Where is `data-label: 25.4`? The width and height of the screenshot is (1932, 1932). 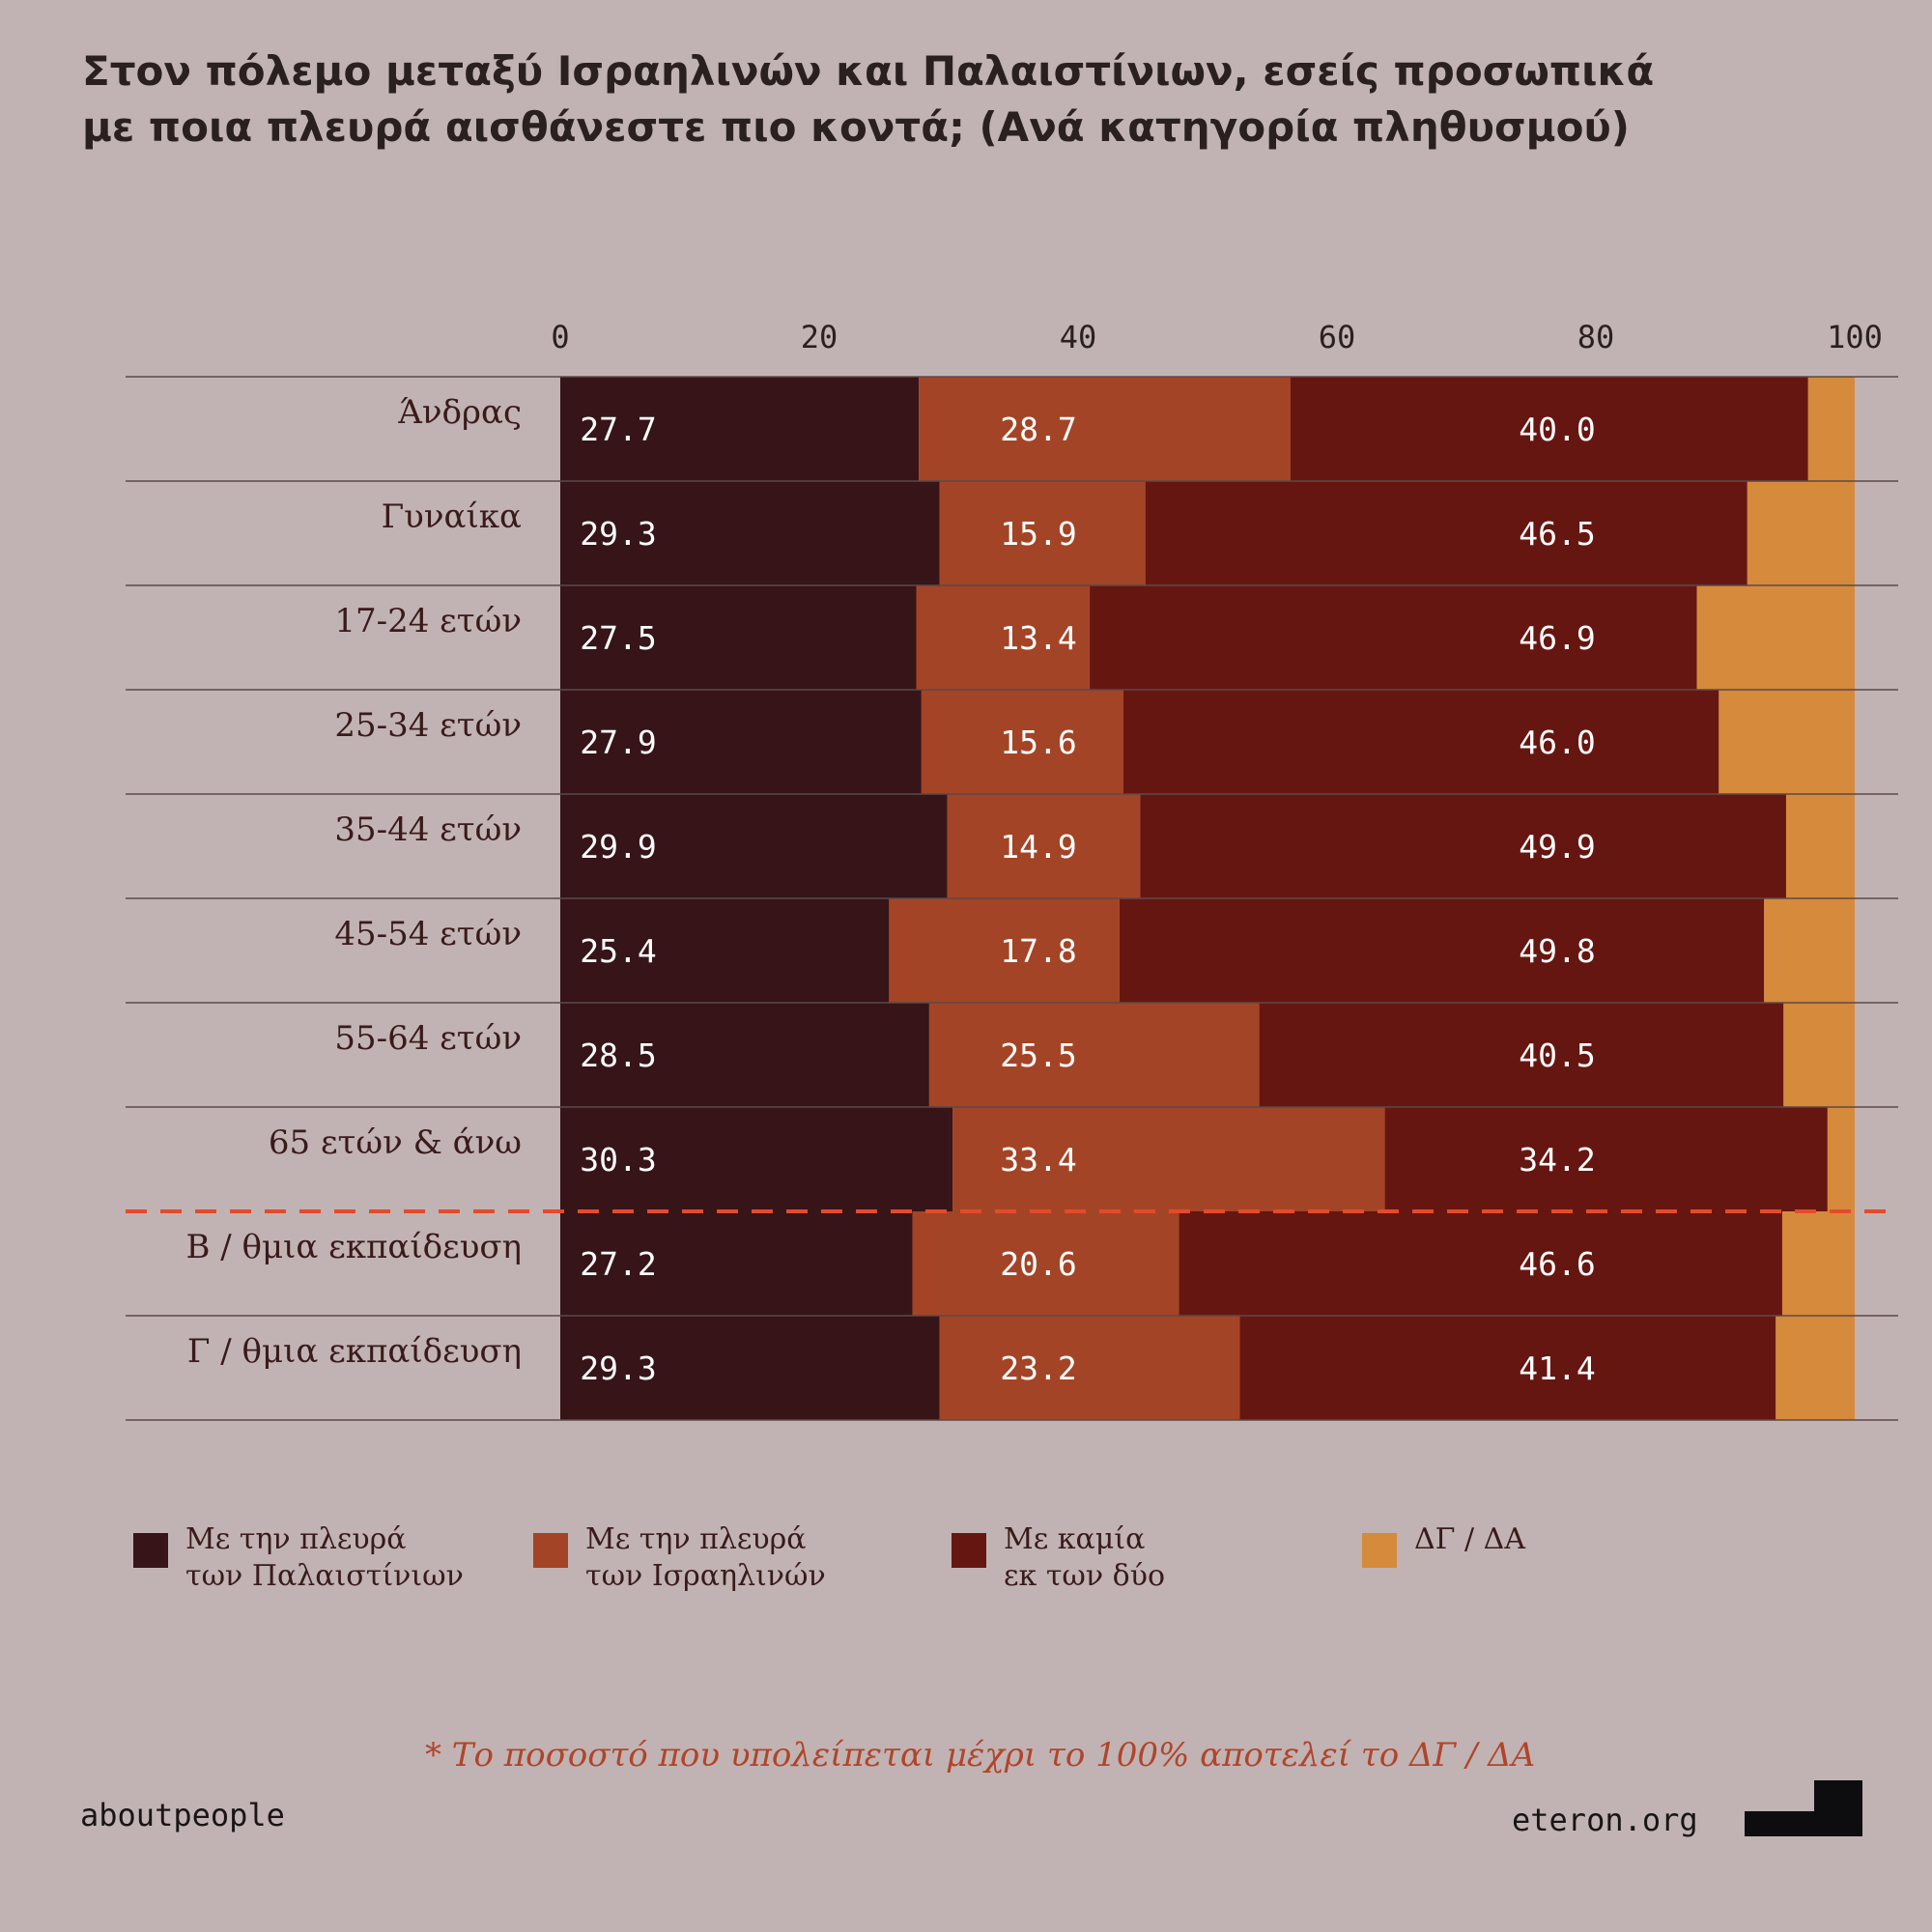 data-label: 25.4 is located at coordinates (618, 951).